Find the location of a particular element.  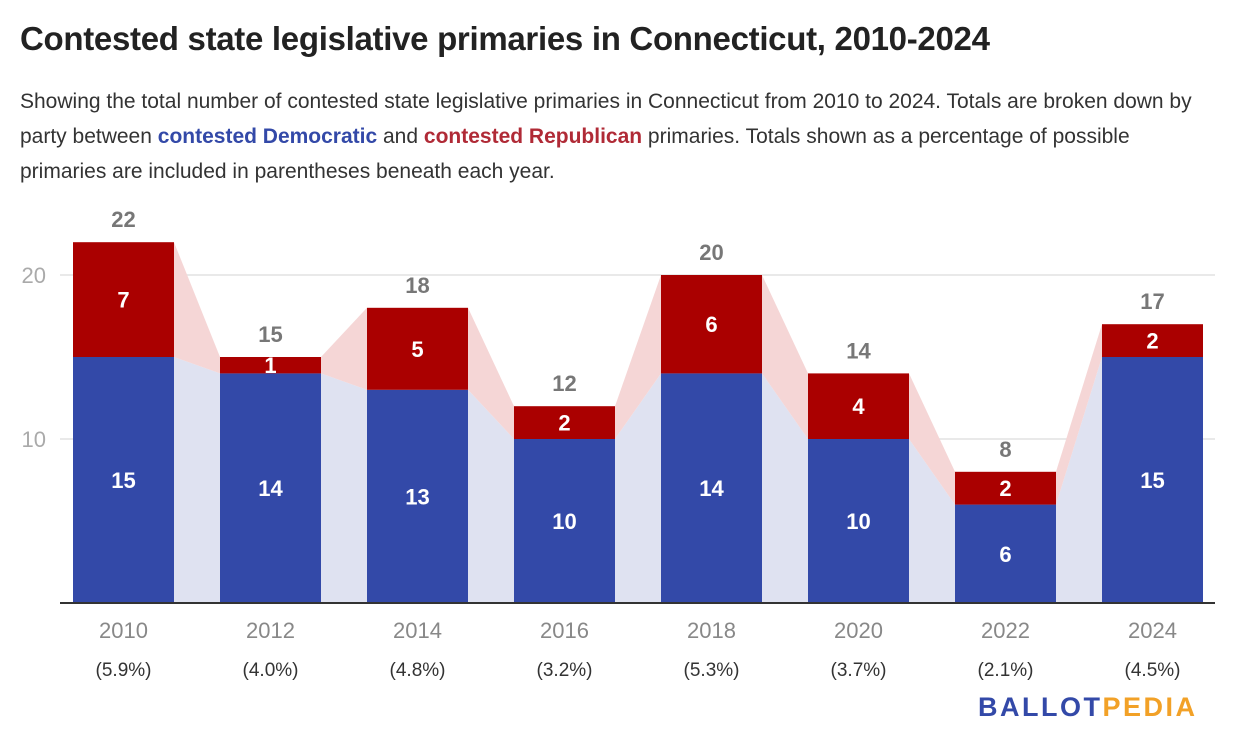

percentage-label: (5.9%) is located at coordinates (124, 670).